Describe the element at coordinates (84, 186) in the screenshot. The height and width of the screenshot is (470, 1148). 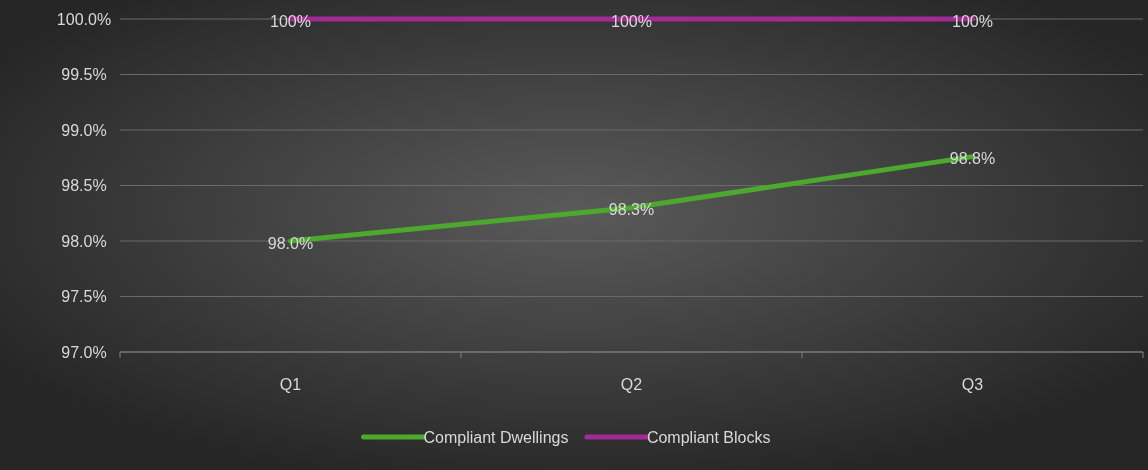
I see `y-tick-label: 98.5%` at that location.